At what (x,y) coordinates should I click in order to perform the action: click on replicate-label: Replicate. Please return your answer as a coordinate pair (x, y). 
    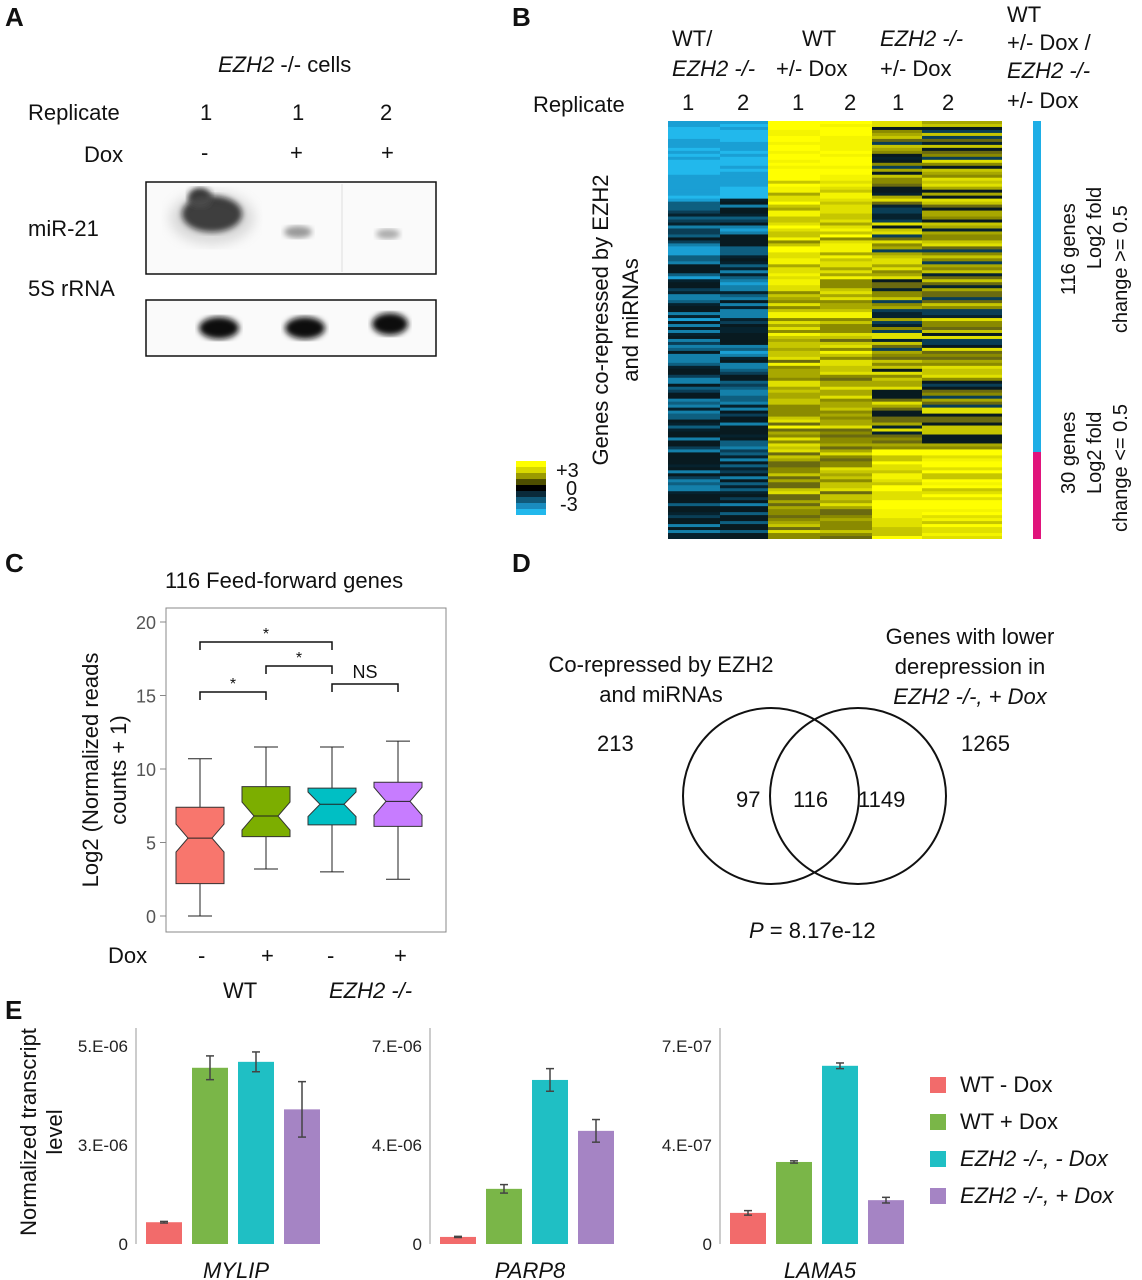
    Looking at the image, I should click on (74, 112).